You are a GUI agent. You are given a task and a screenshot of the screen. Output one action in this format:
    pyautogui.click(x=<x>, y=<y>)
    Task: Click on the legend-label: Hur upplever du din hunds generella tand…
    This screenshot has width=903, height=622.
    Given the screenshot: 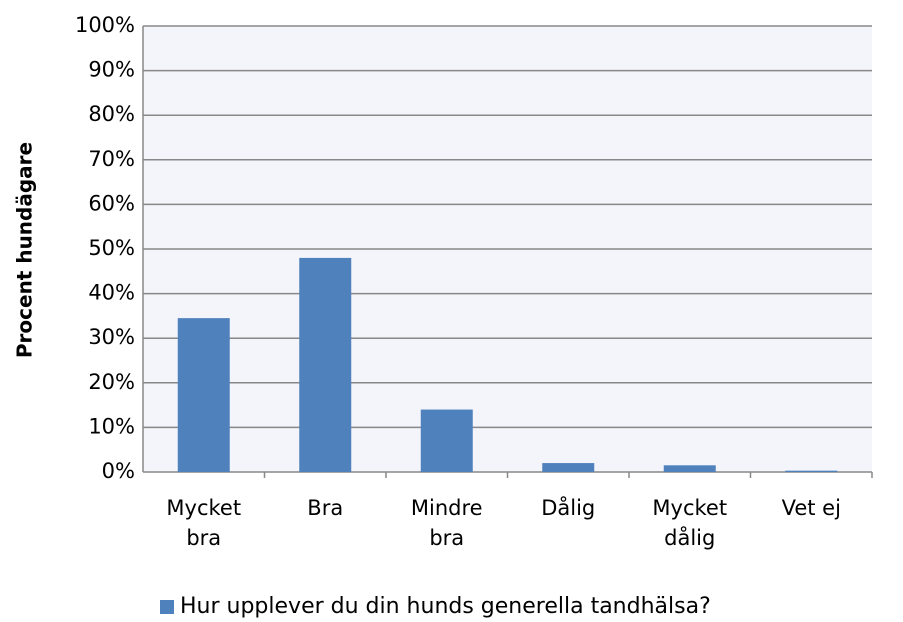 What is the action you would take?
    pyautogui.click(x=445, y=606)
    